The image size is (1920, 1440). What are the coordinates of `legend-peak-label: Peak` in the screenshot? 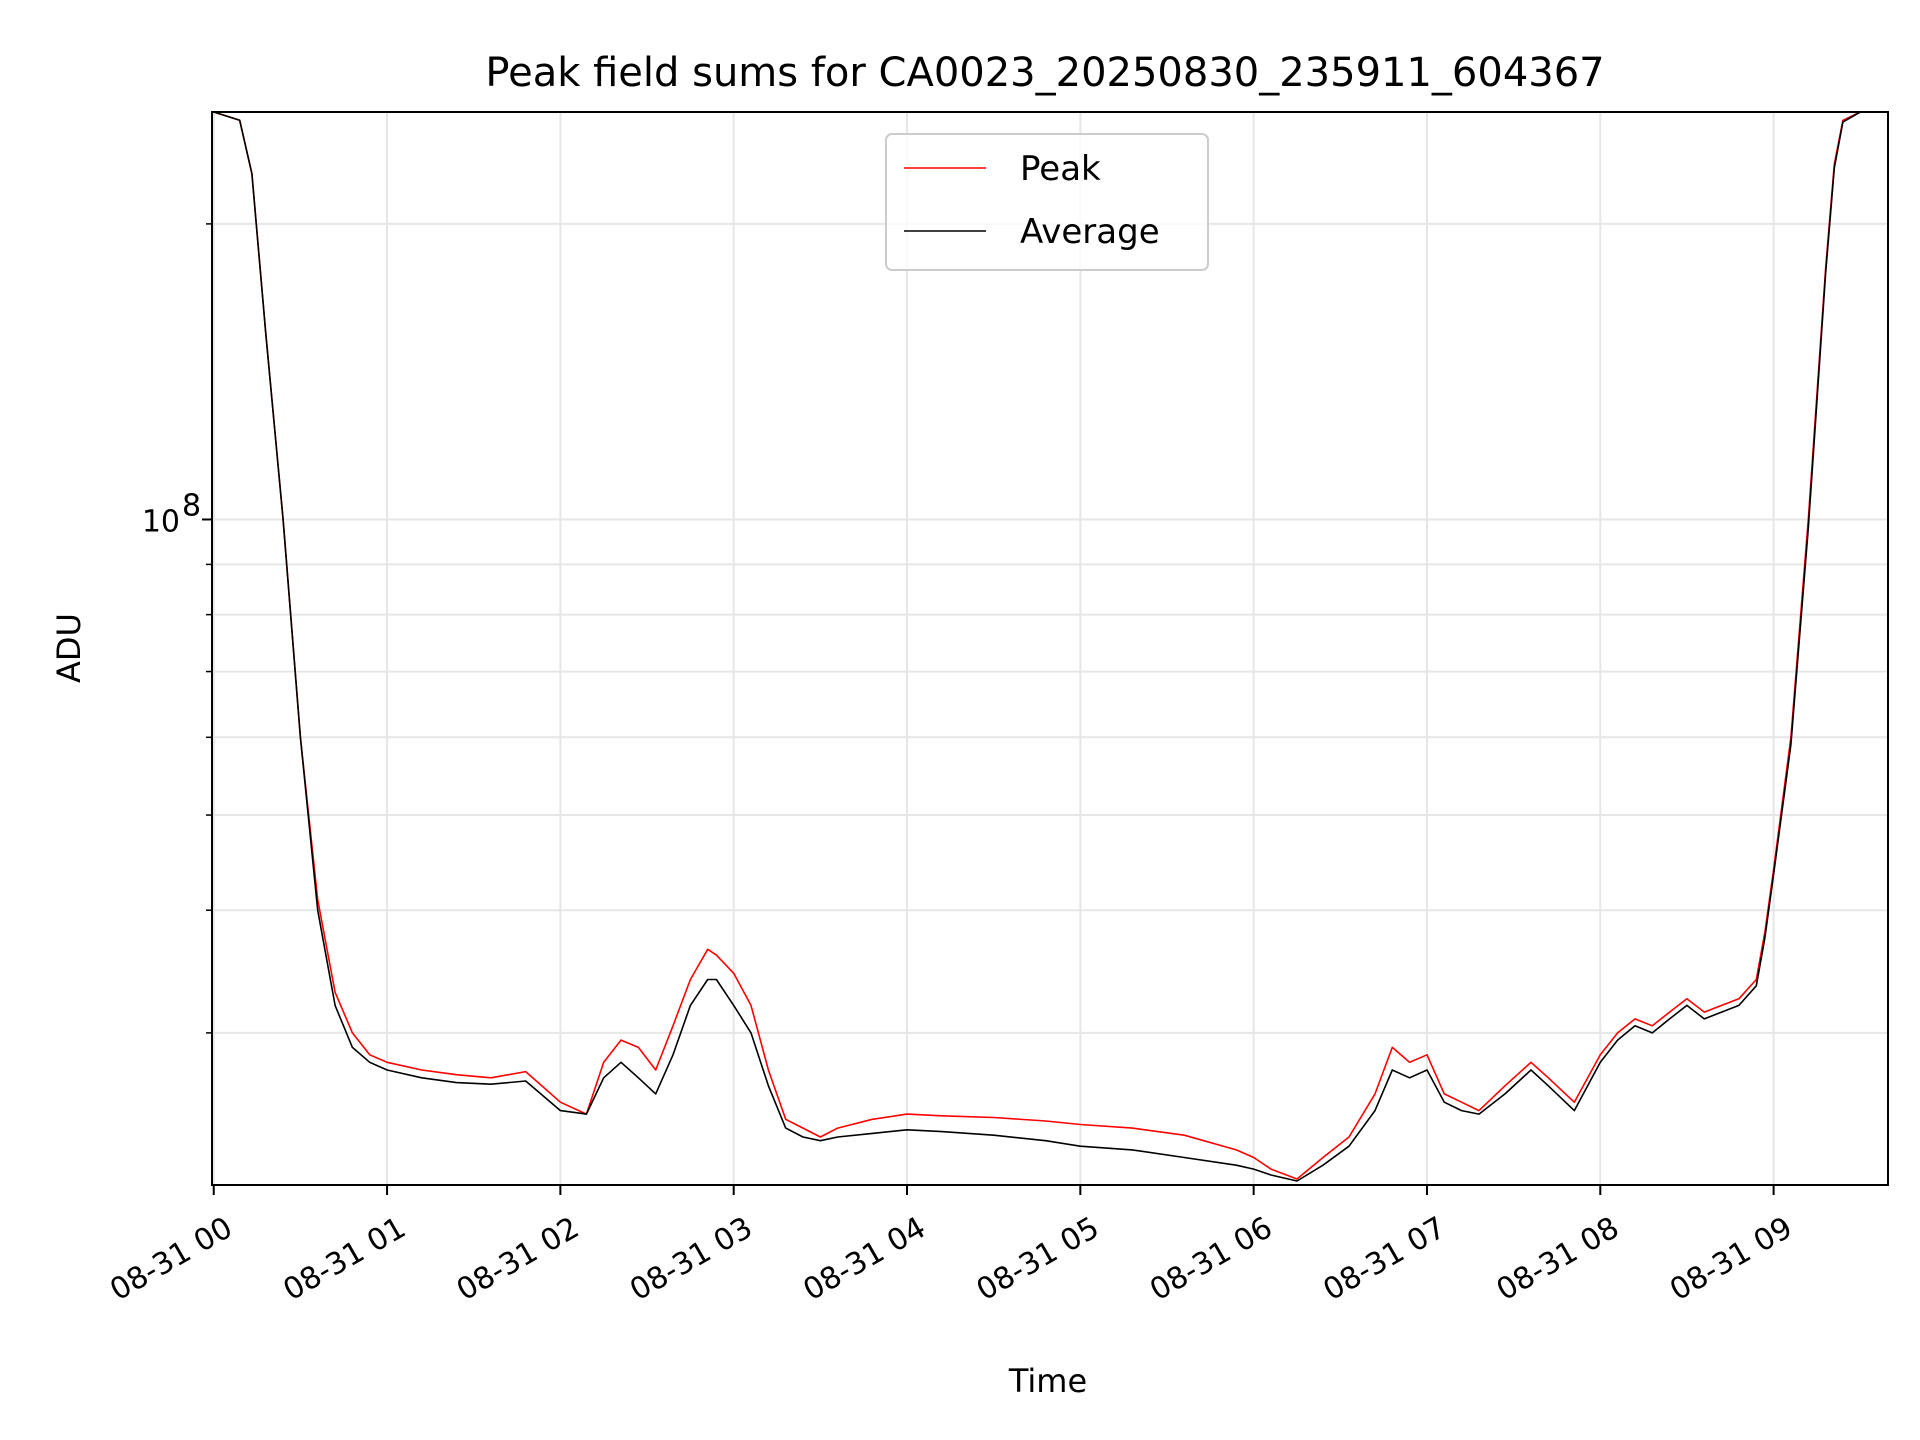 It's located at (1060, 169).